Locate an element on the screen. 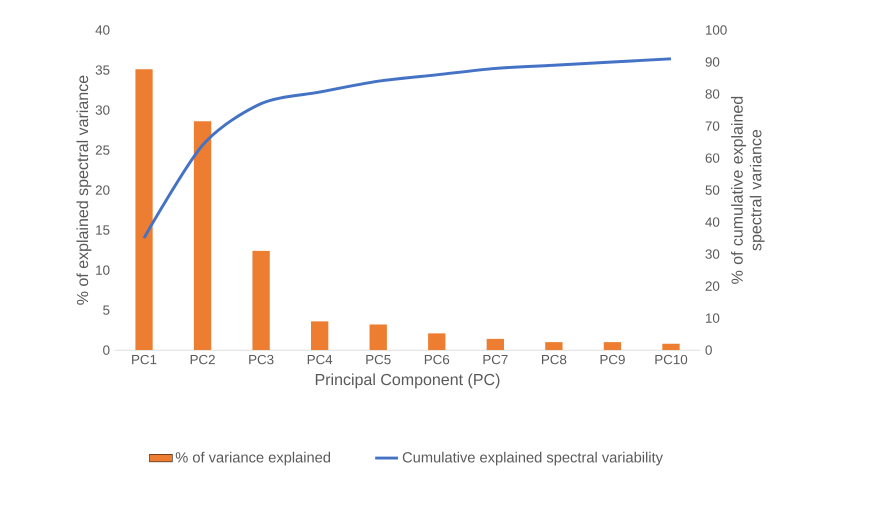  y-tick-label: 5 is located at coordinates (106, 310).